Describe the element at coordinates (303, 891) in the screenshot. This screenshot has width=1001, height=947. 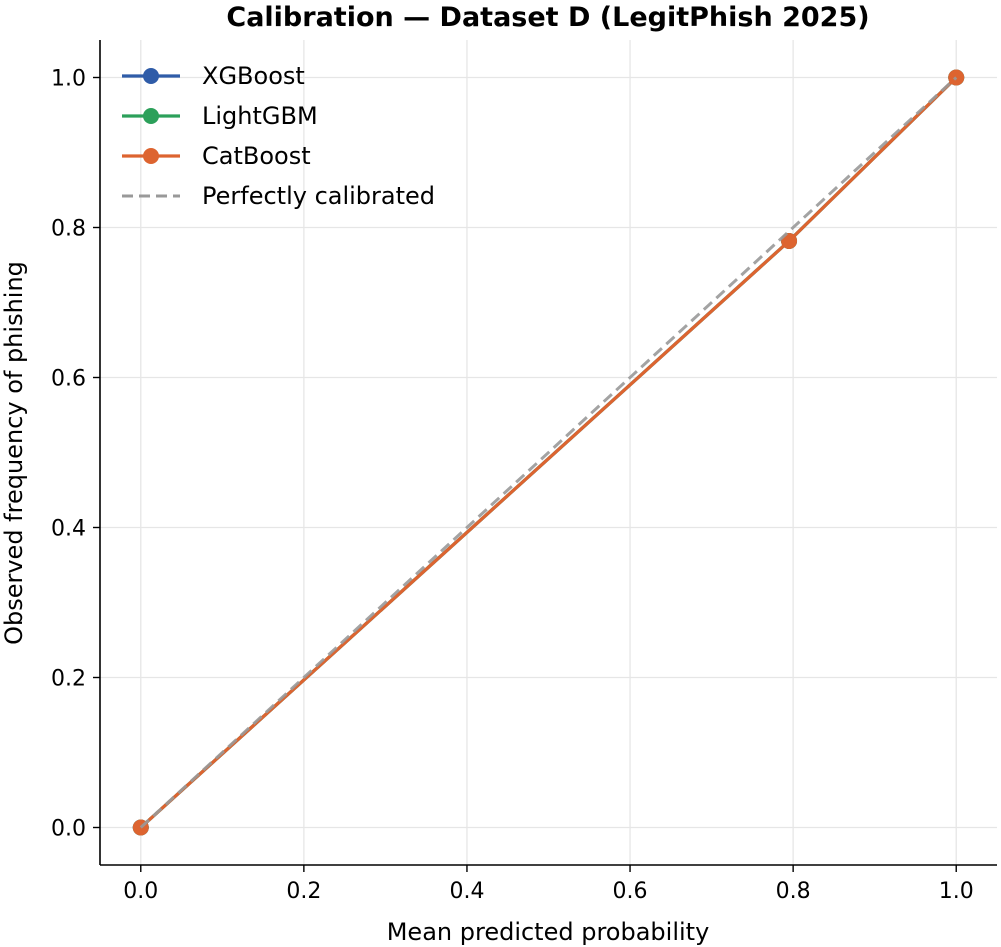
I see `x-tick-label-1: 0.2` at that location.